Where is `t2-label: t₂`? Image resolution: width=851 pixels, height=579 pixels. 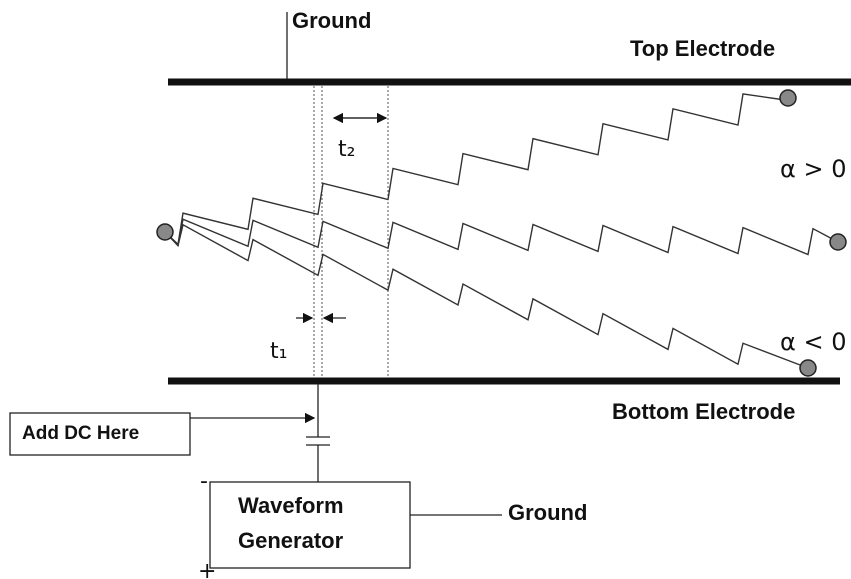
t2-label: t₂ is located at coordinates (346, 149).